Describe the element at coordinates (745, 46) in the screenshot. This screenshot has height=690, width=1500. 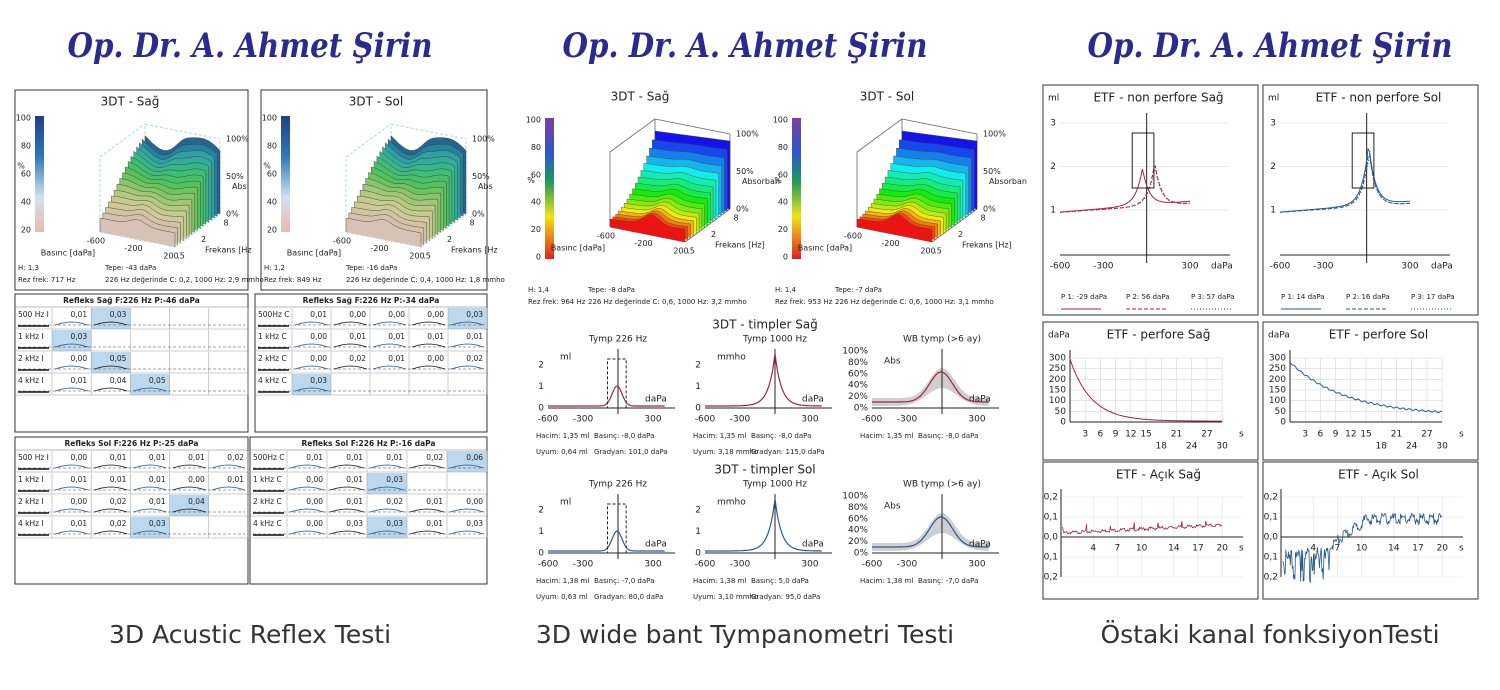
I see `header: Op. Dr. A. Ahmet Şirin` at that location.